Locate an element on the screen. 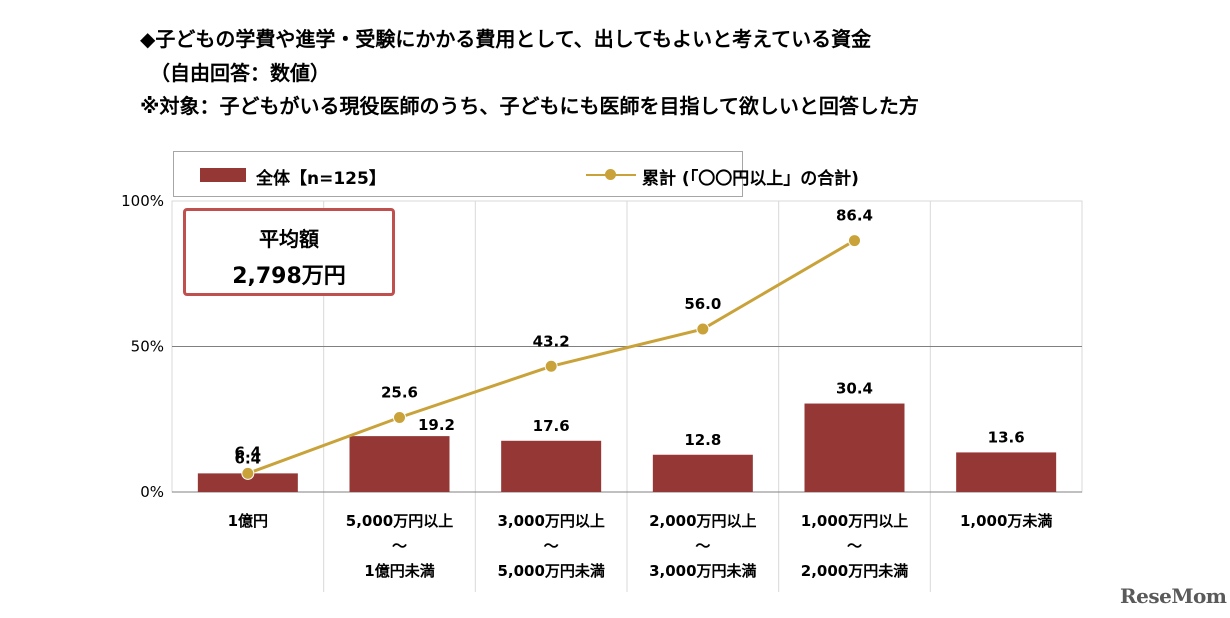 This screenshot has width=1230, height=618. bar-value-label: 13.6 is located at coordinates (1006, 437).